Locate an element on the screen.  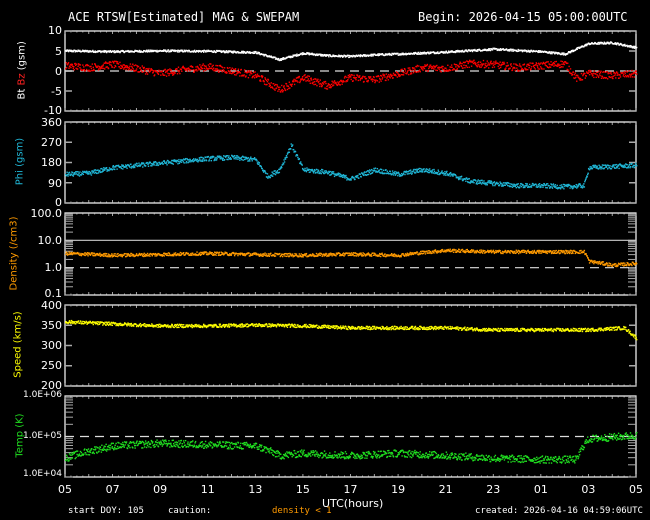
bt-series is located at coordinates (351, 51).